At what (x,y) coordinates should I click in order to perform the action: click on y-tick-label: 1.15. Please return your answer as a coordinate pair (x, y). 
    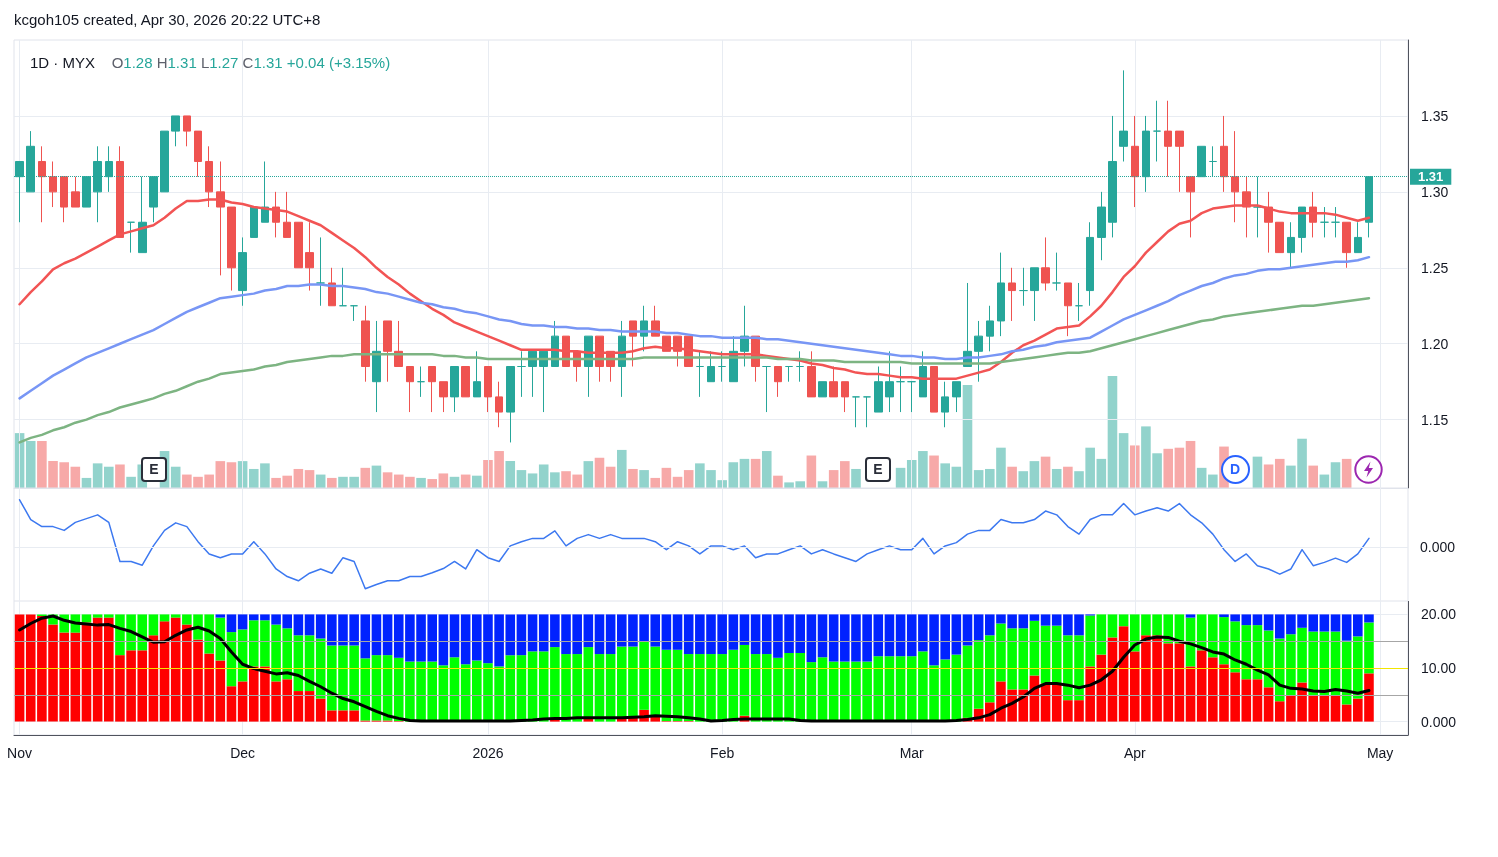
    Looking at the image, I should click on (1435, 419).